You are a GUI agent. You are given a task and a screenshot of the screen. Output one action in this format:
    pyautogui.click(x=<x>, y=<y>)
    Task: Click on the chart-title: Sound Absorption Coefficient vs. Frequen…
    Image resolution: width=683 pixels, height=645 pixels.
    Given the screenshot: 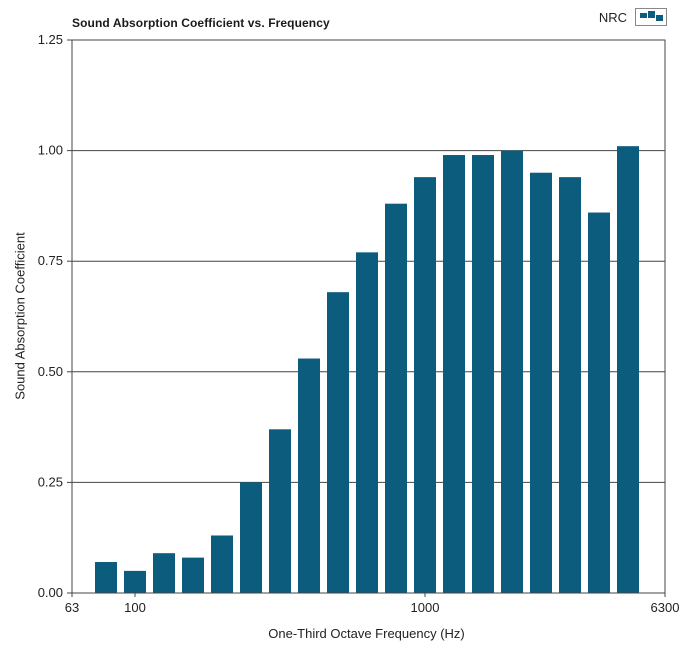 What is the action you would take?
    pyautogui.click(x=201, y=23)
    